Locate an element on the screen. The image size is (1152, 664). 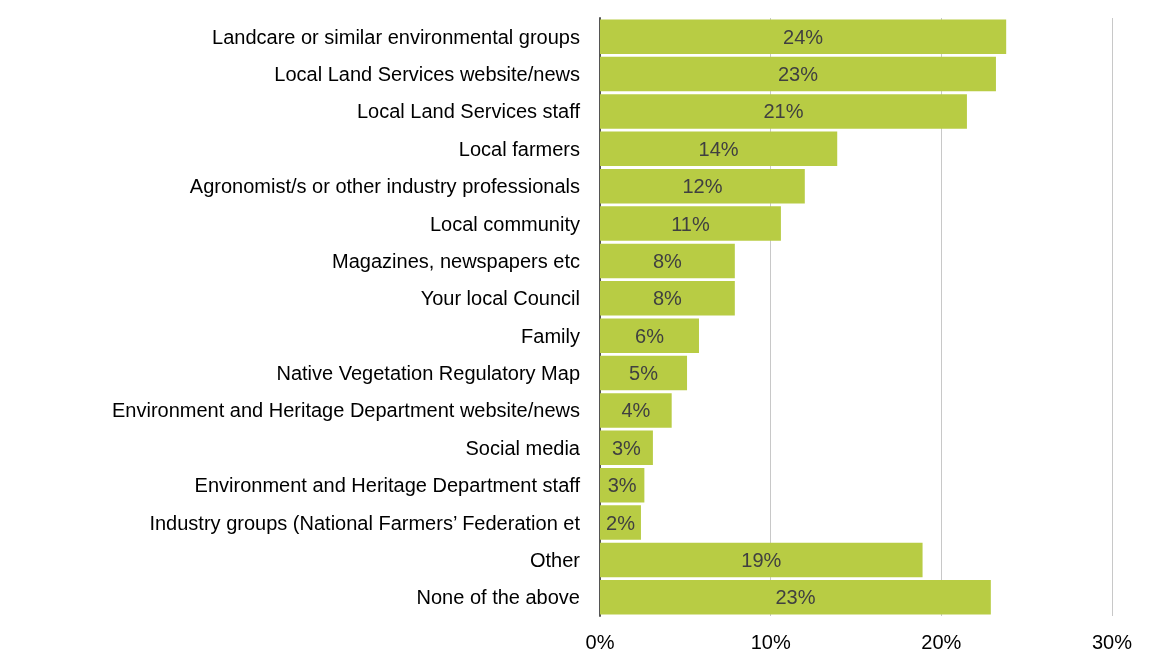
x-tick-label: 10% is located at coordinates (770, 642).